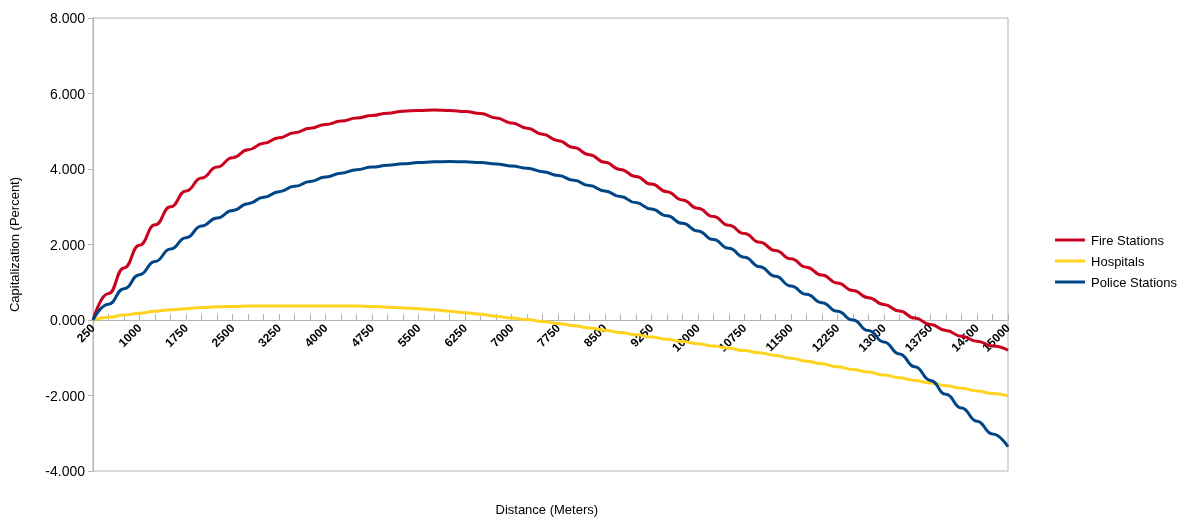  Describe the element at coordinates (67, 244) in the screenshot. I see `y-tick-label: 2.000` at that location.